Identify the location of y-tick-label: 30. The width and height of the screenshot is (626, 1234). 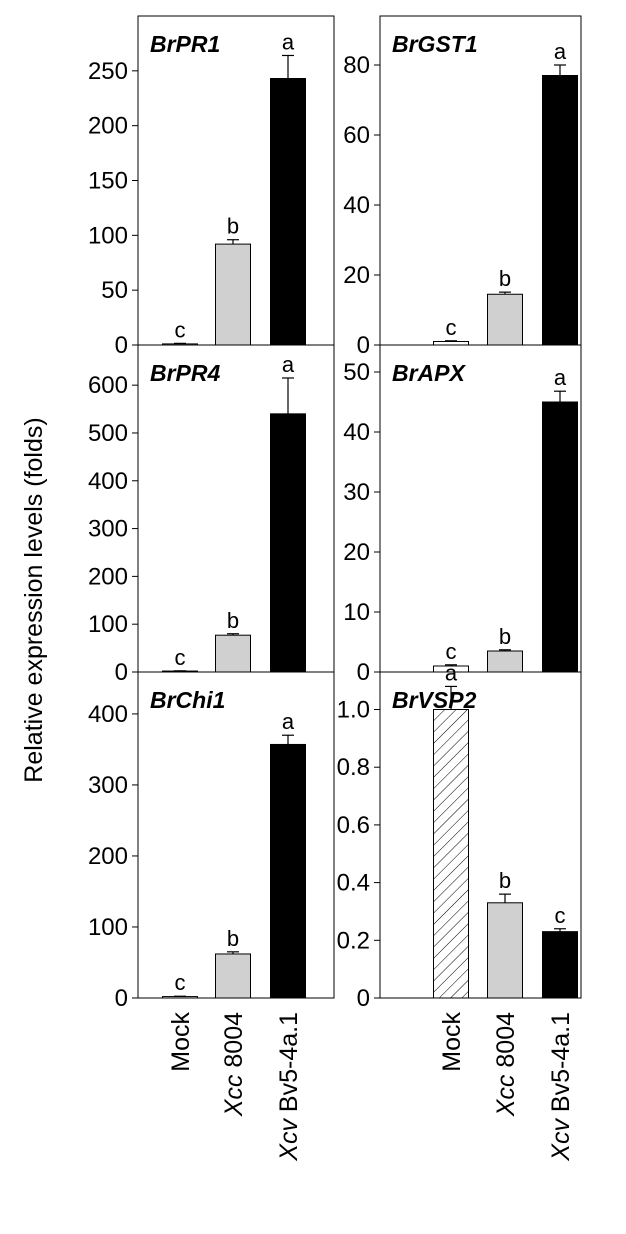
(356, 492).